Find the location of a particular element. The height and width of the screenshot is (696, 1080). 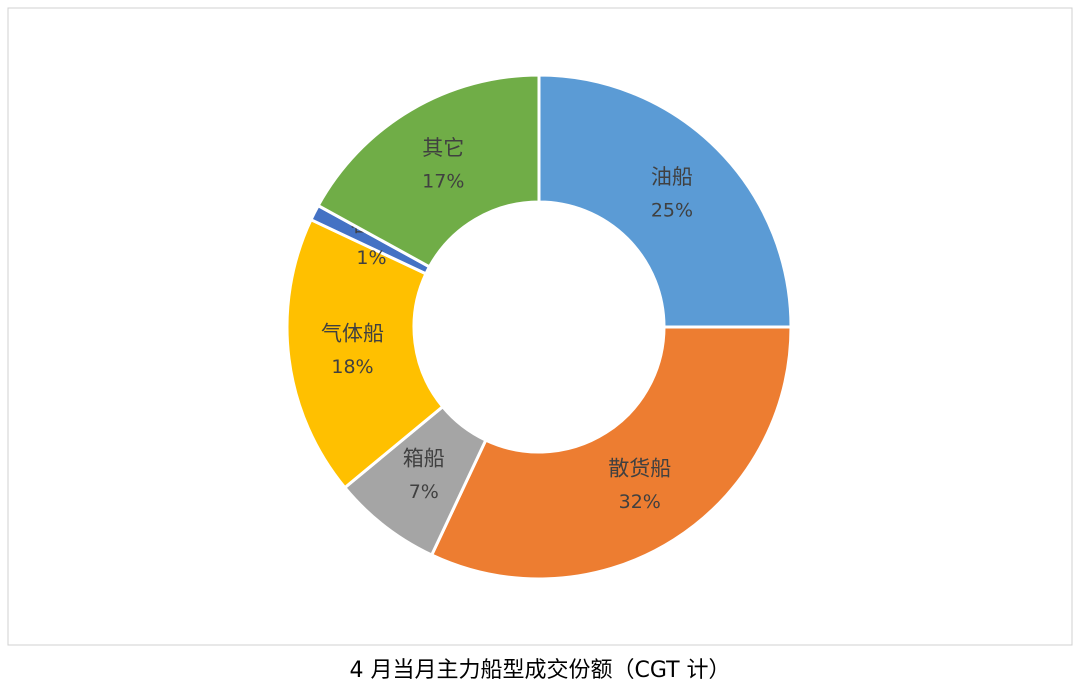

slice-label: 散货船 is located at coordinates (639, 469).